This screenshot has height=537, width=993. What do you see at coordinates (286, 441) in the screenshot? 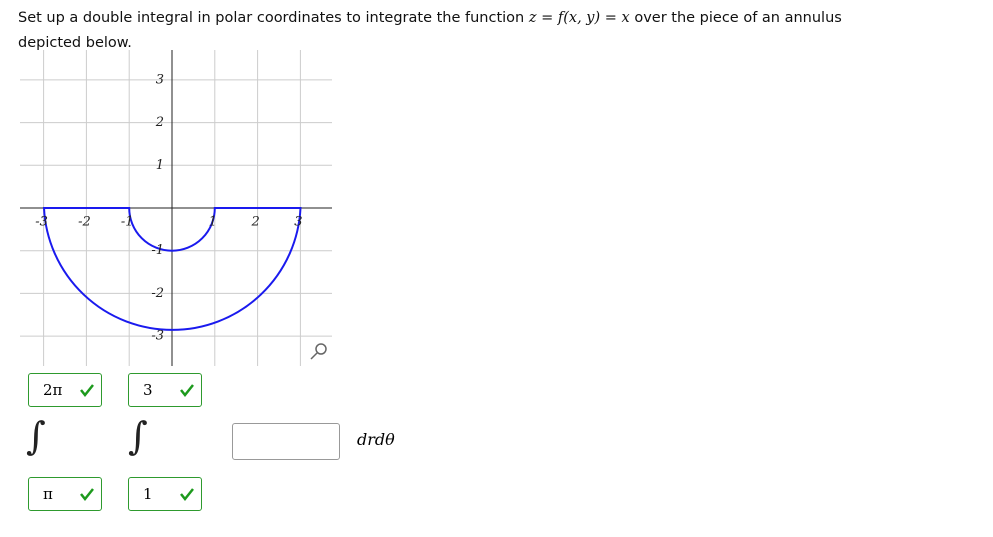
I see `integrand-input` at bounding box center [286, 441].